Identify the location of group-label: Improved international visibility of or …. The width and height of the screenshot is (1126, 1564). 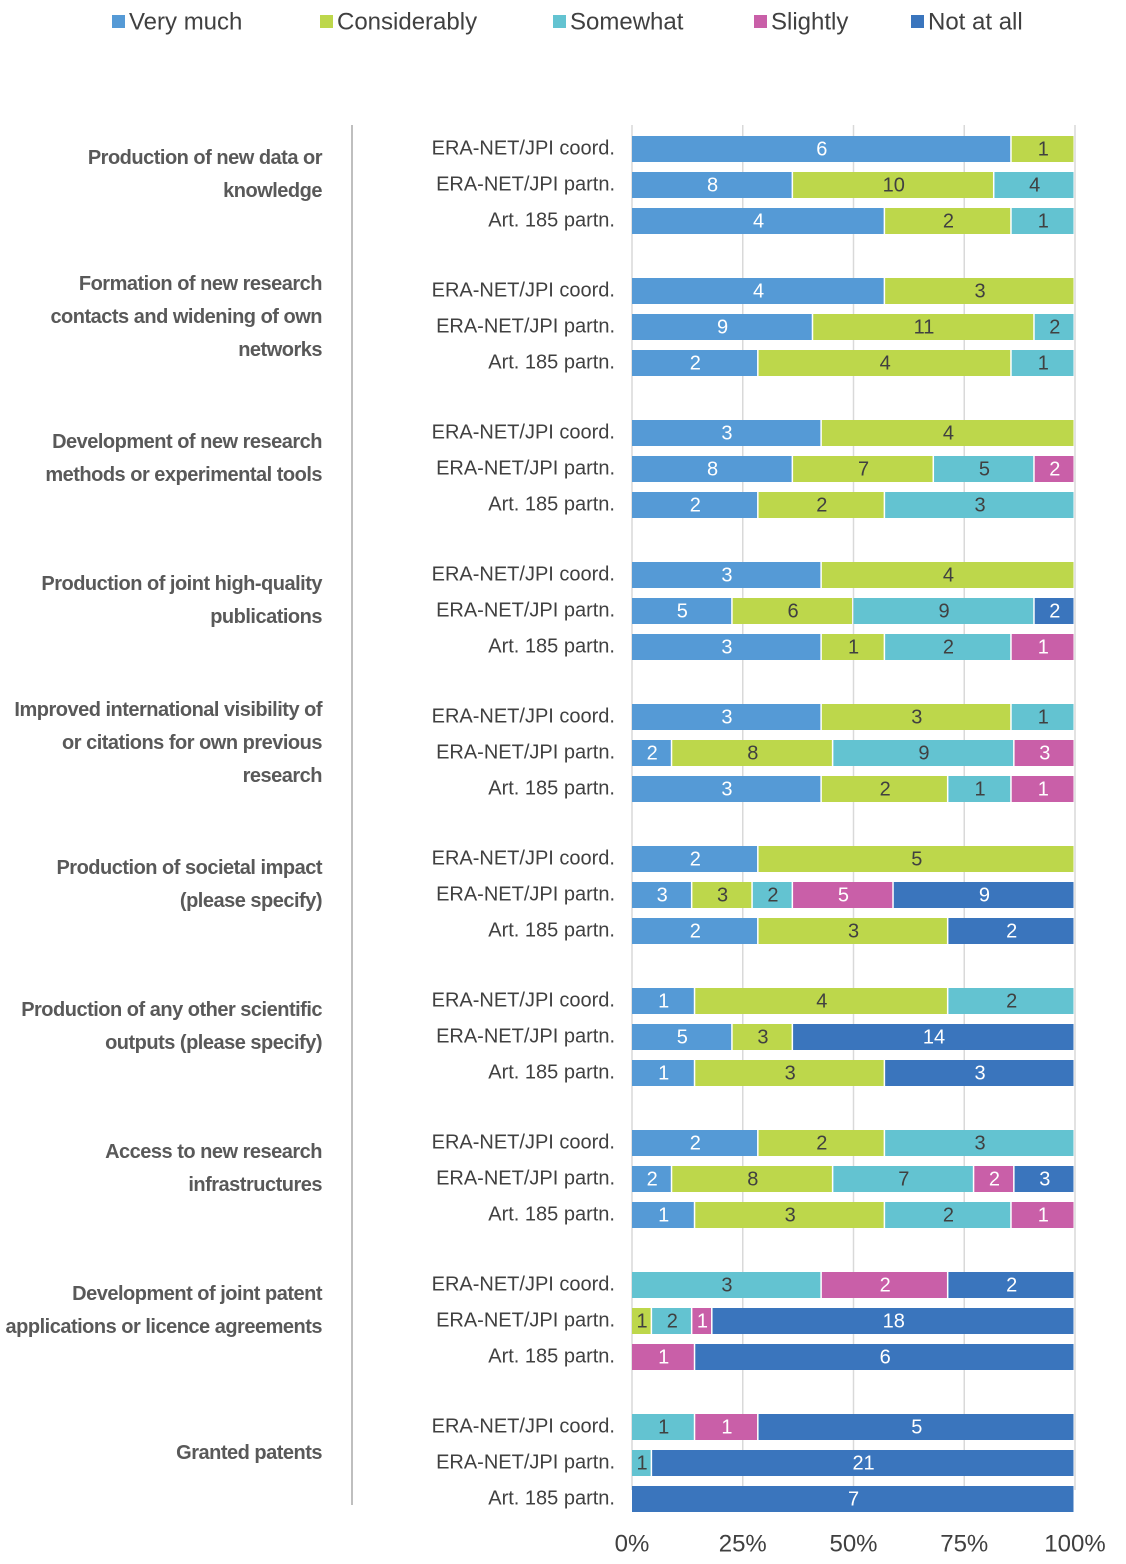
(168, 742).